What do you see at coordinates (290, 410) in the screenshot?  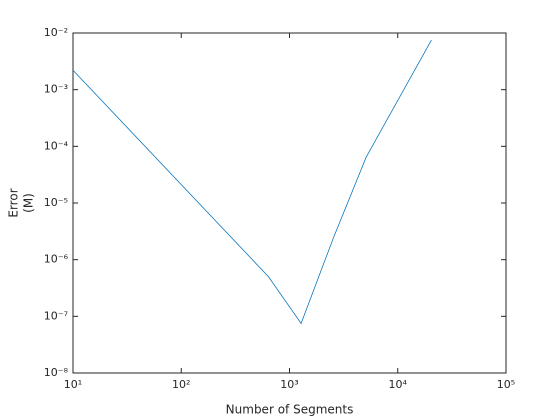 I see `x-axis-label: Number of Segments` at bounding box center [290, 410].